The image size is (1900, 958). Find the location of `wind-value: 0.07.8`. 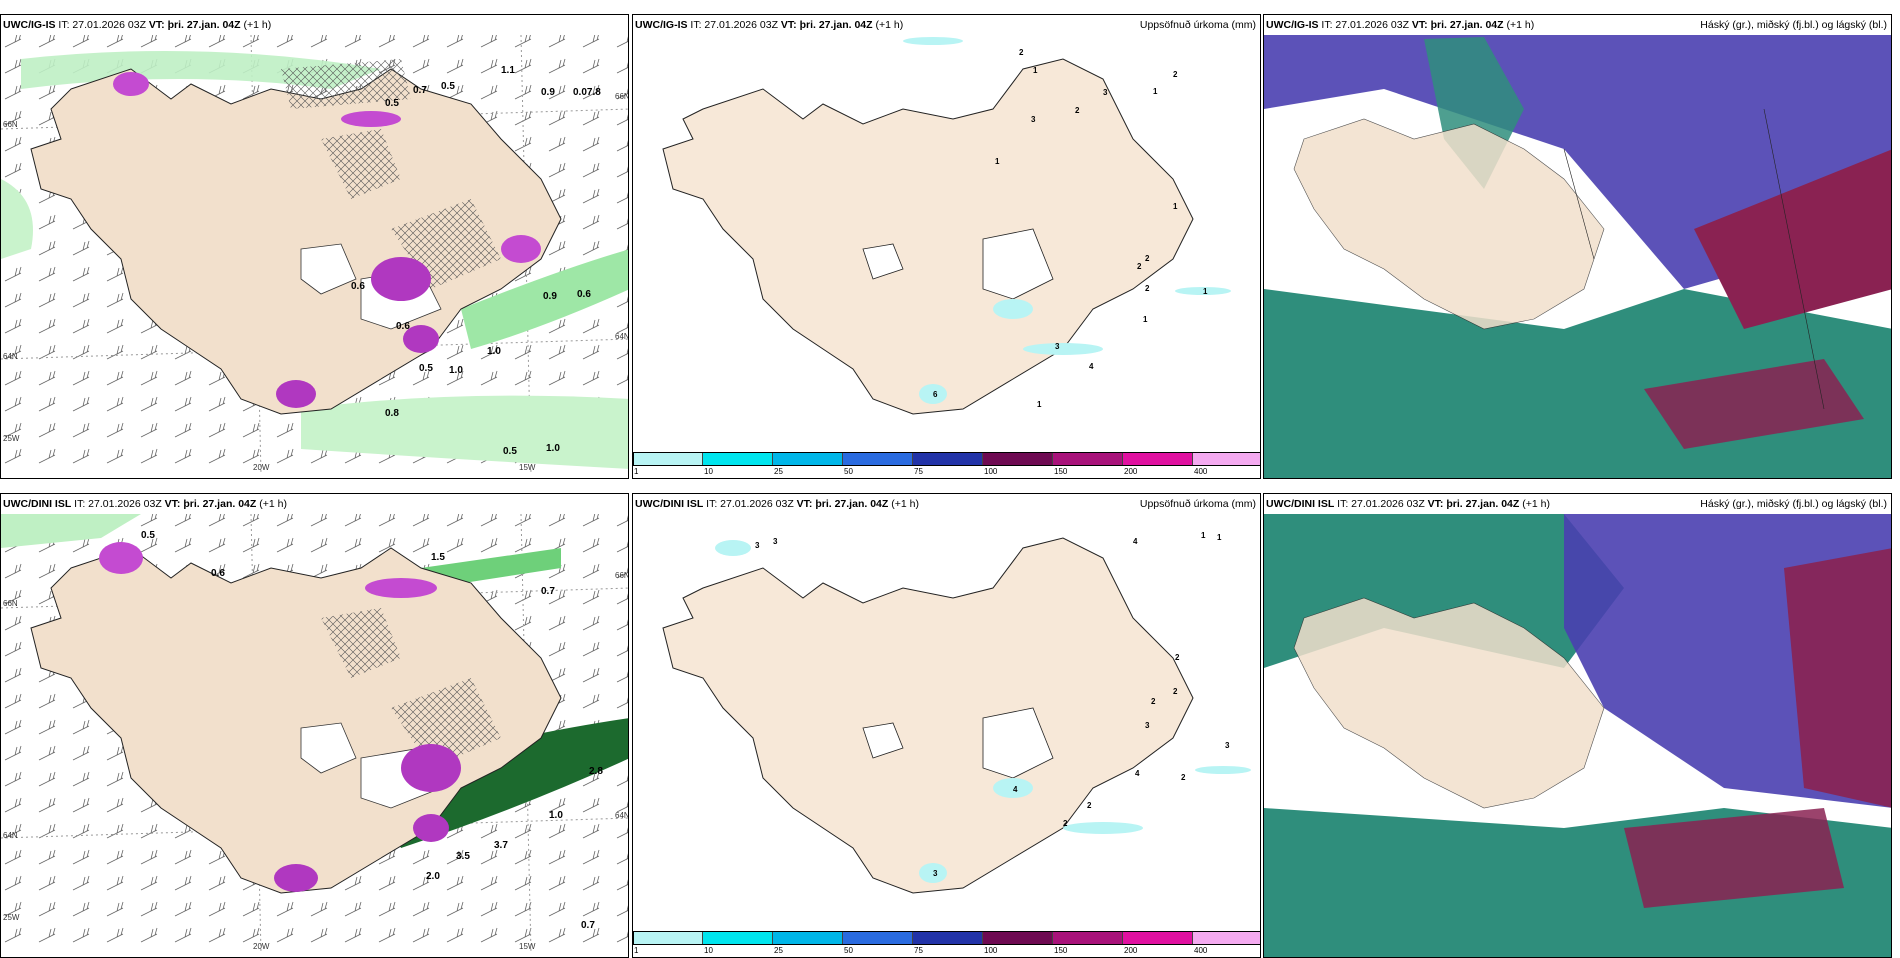

wind-value: 0.07.8 is located at coordinates (587, 92).